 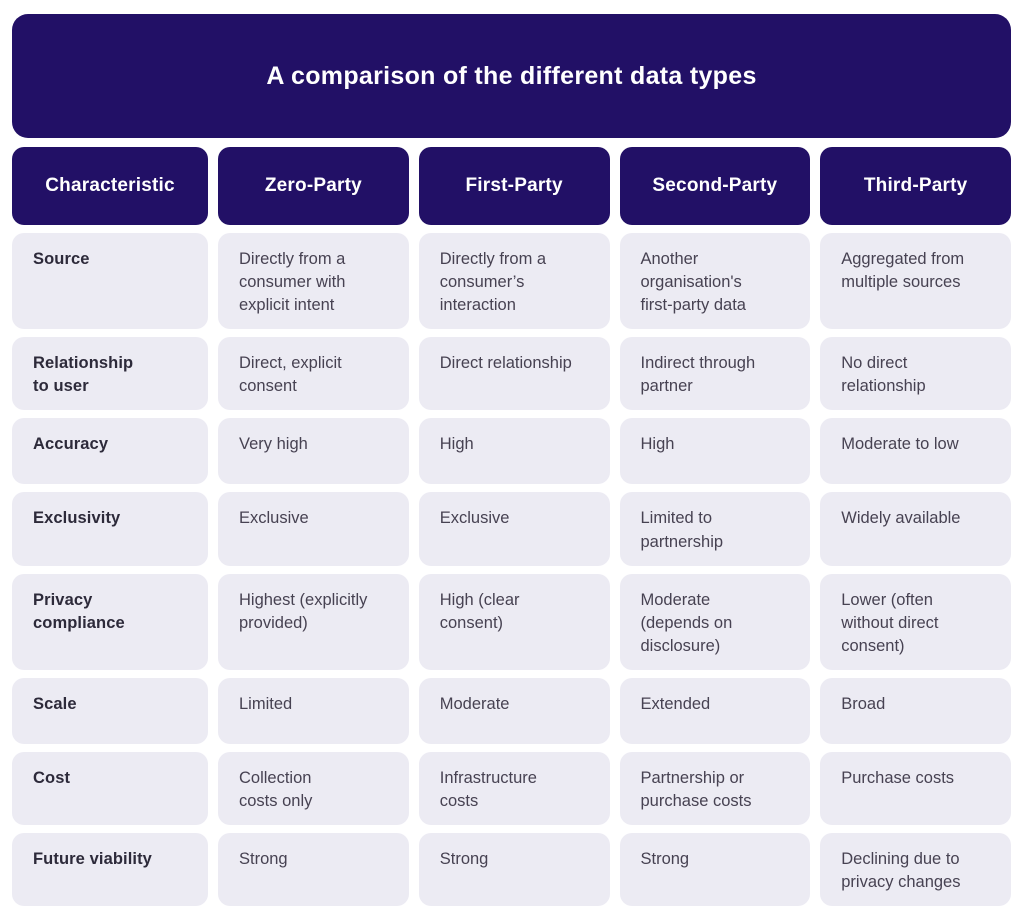 What do you see at coordinates (110, 621) in the screenshot?
I see `row-label-privacy-compliance: Privacy compliance` at bounding box center [110, 621].